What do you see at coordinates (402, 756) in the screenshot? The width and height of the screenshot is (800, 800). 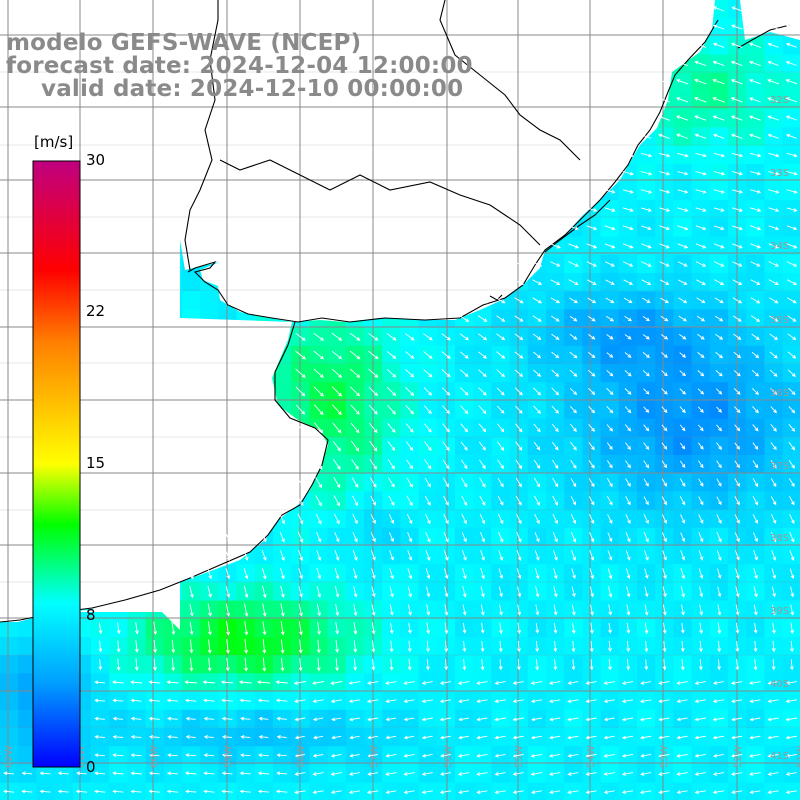 I see `longitude-labels: 62W 61W 60W 59W 58W 57W 56W 55W 54W 53W 52W 51W` at bounding box center [402, 756].